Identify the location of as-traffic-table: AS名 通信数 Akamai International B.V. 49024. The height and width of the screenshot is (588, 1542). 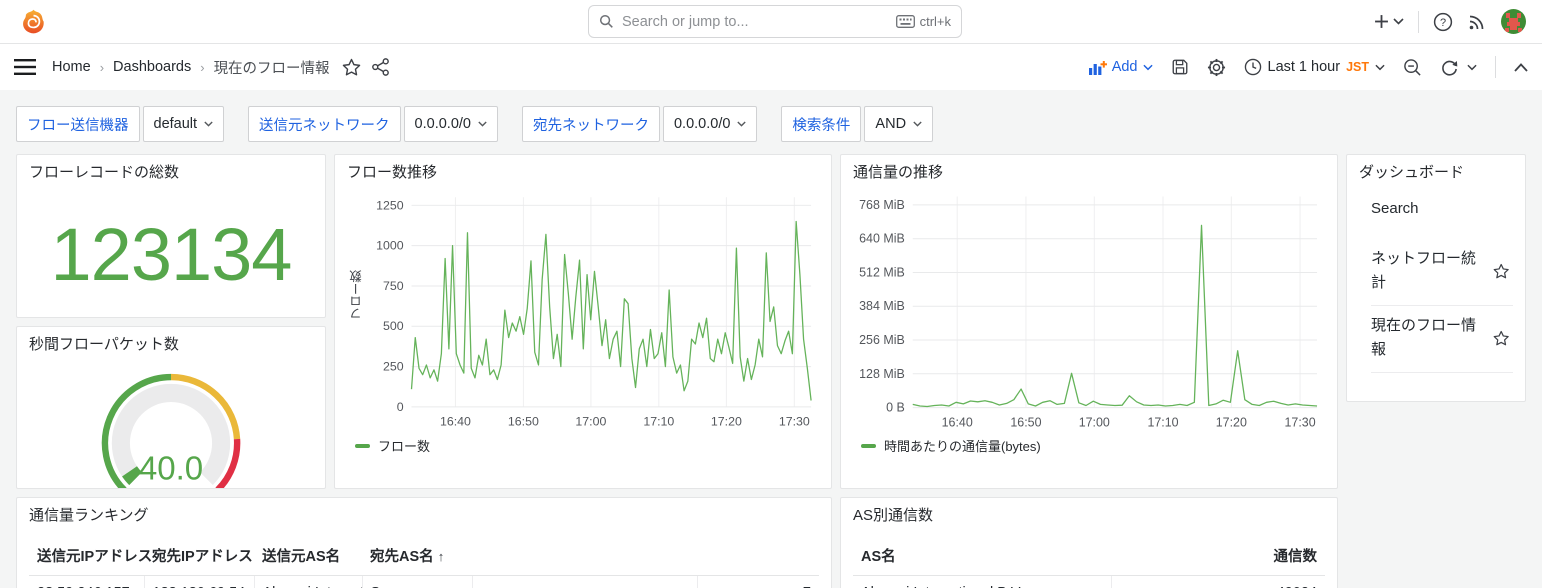
(1089, 563).